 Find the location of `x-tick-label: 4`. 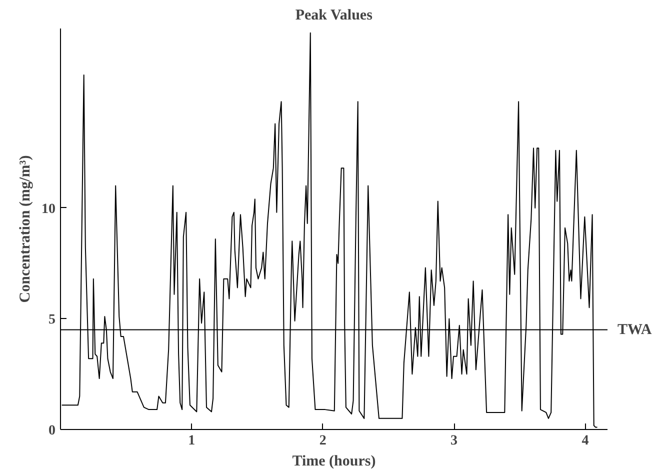

x-tick-label: 4 is located at coordinates (585, 441).